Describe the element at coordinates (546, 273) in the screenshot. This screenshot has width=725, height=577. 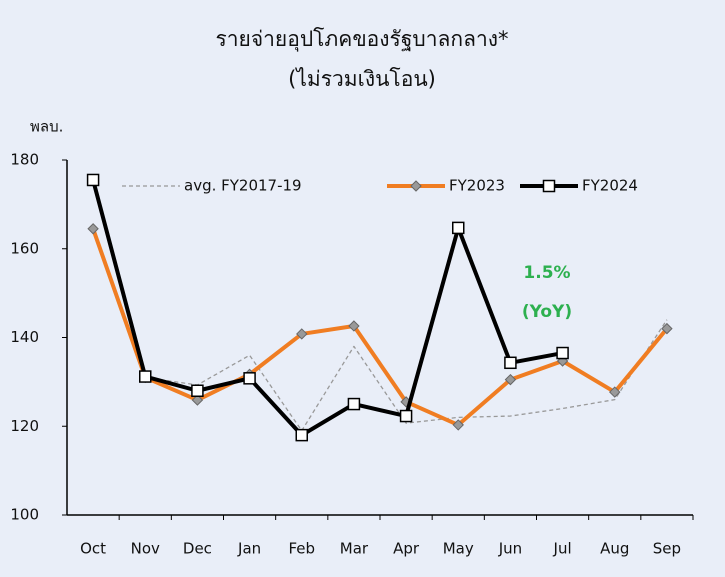
I see `annotation: 1.5%` at that location.